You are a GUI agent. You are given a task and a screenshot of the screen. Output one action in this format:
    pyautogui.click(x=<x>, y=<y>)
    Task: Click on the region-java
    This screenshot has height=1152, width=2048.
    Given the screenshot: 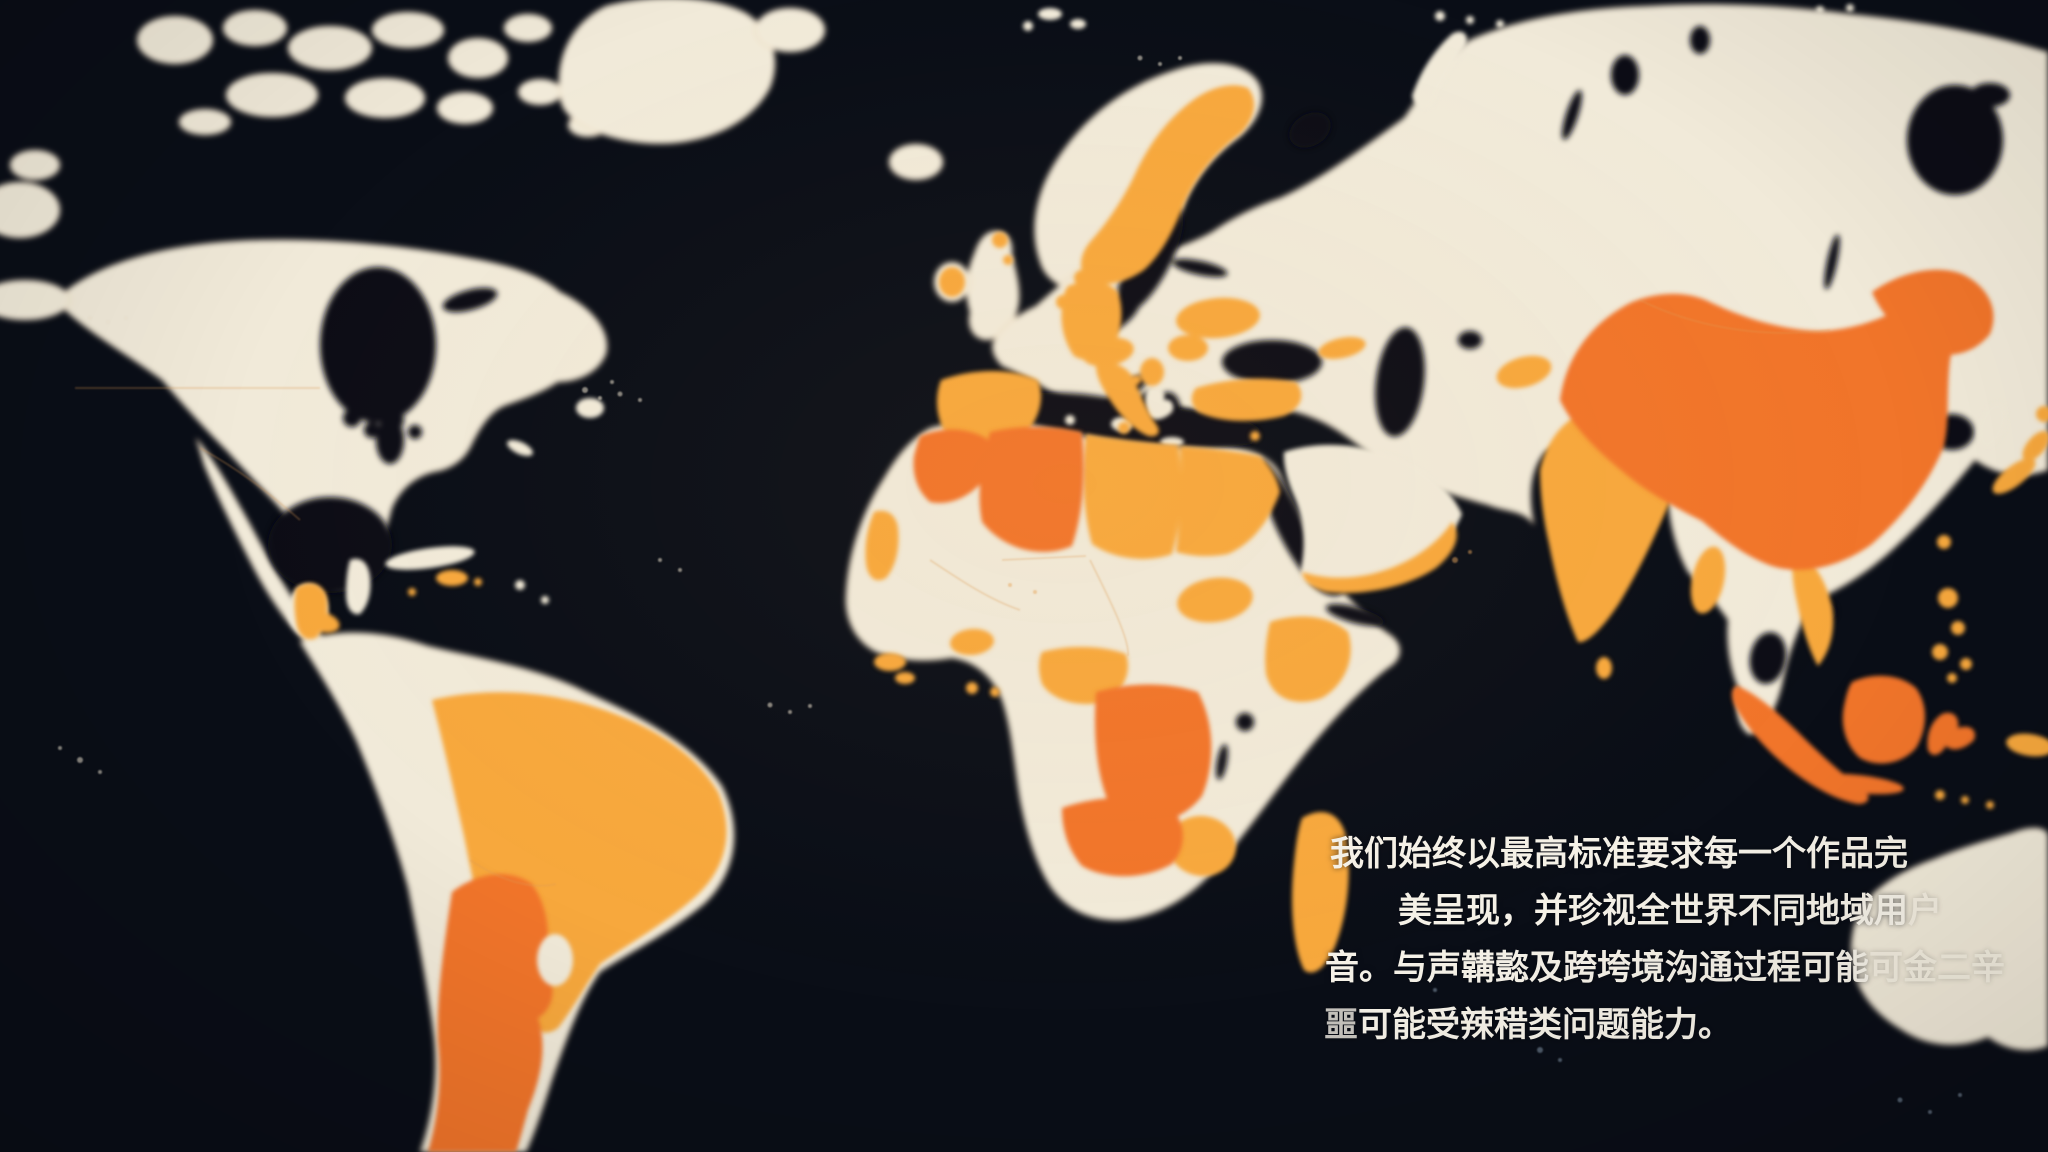 What is the action you would take?
    pyautogui.click(x=1858, y=784)
    